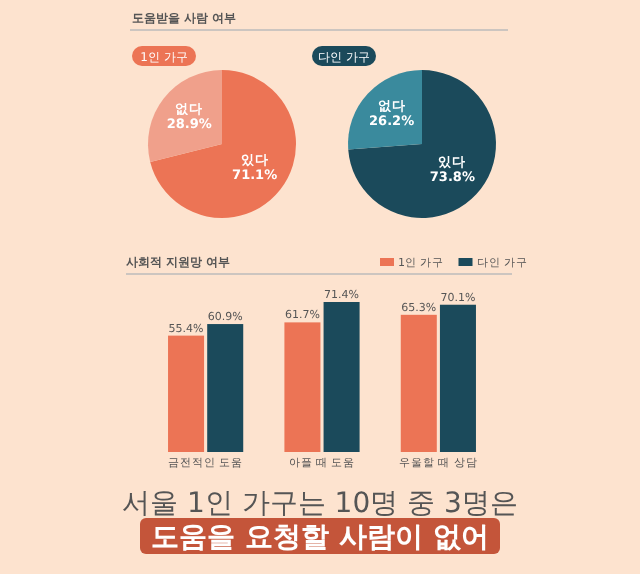  What do you see at coordinates (320, 504) in the screenshot?
I see `text: 서울 1인 가구는 10명 중 3명은` at bounding box center [320, 504].